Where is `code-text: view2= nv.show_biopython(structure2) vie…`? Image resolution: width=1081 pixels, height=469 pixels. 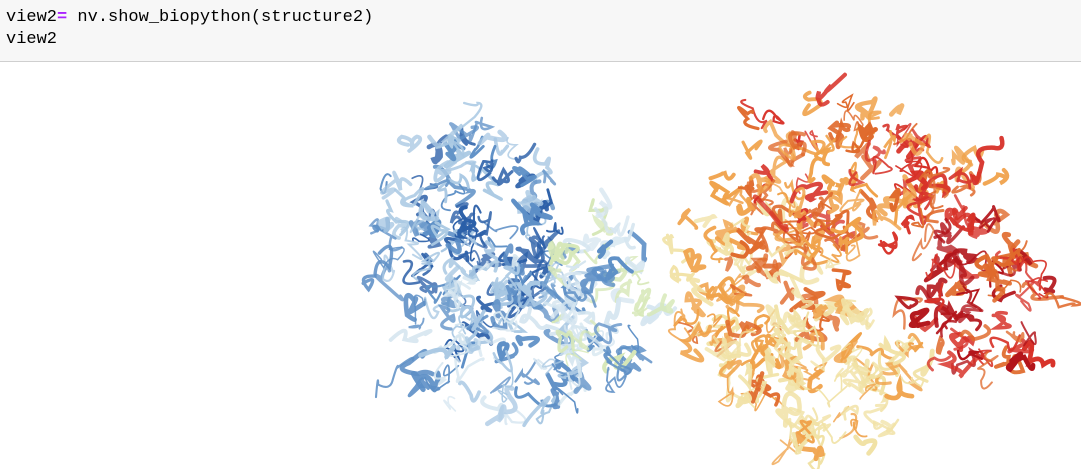 code-text: view2= nv.show_biopython(structure2) vie… is located at coordinates (189, 29).